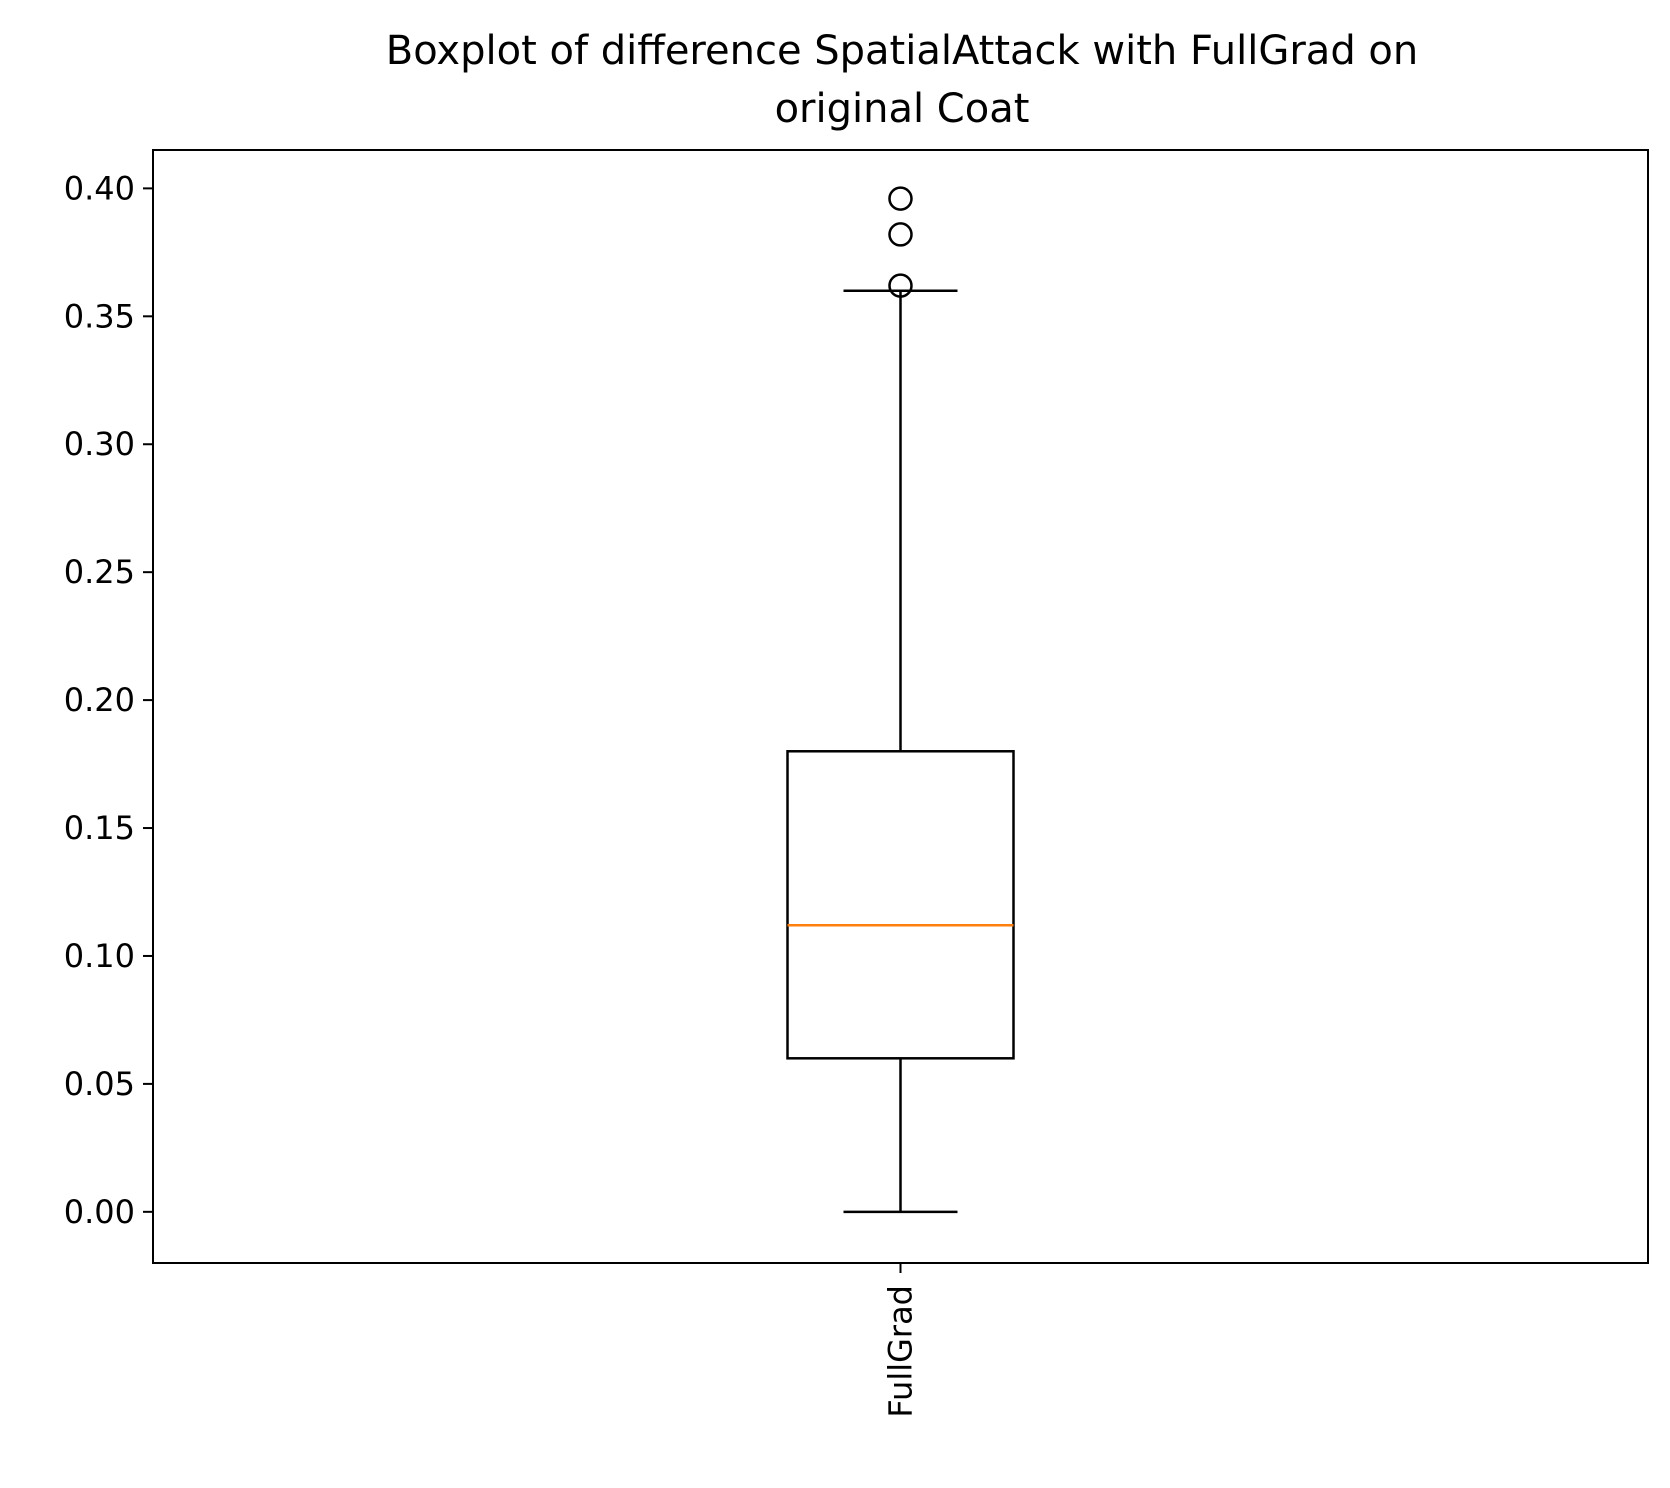  I want to click on y-tick-label: 0.30, so click(99, 444).